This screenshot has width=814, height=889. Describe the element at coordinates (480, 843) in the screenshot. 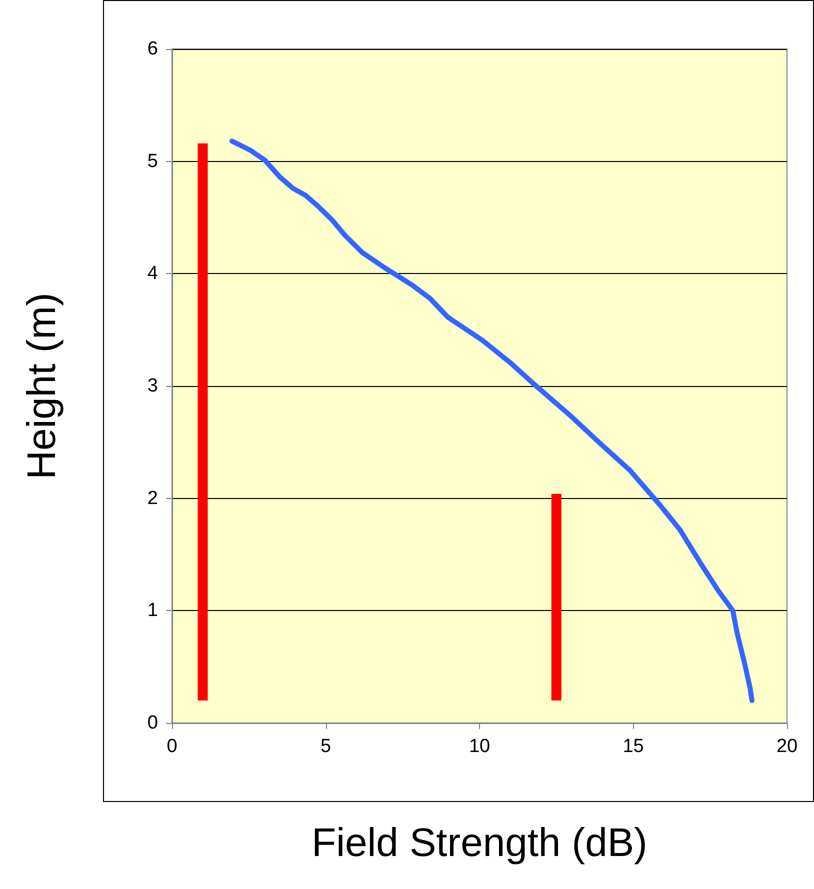

I see `x-axis-title: Field Strength (dB)` at that location.